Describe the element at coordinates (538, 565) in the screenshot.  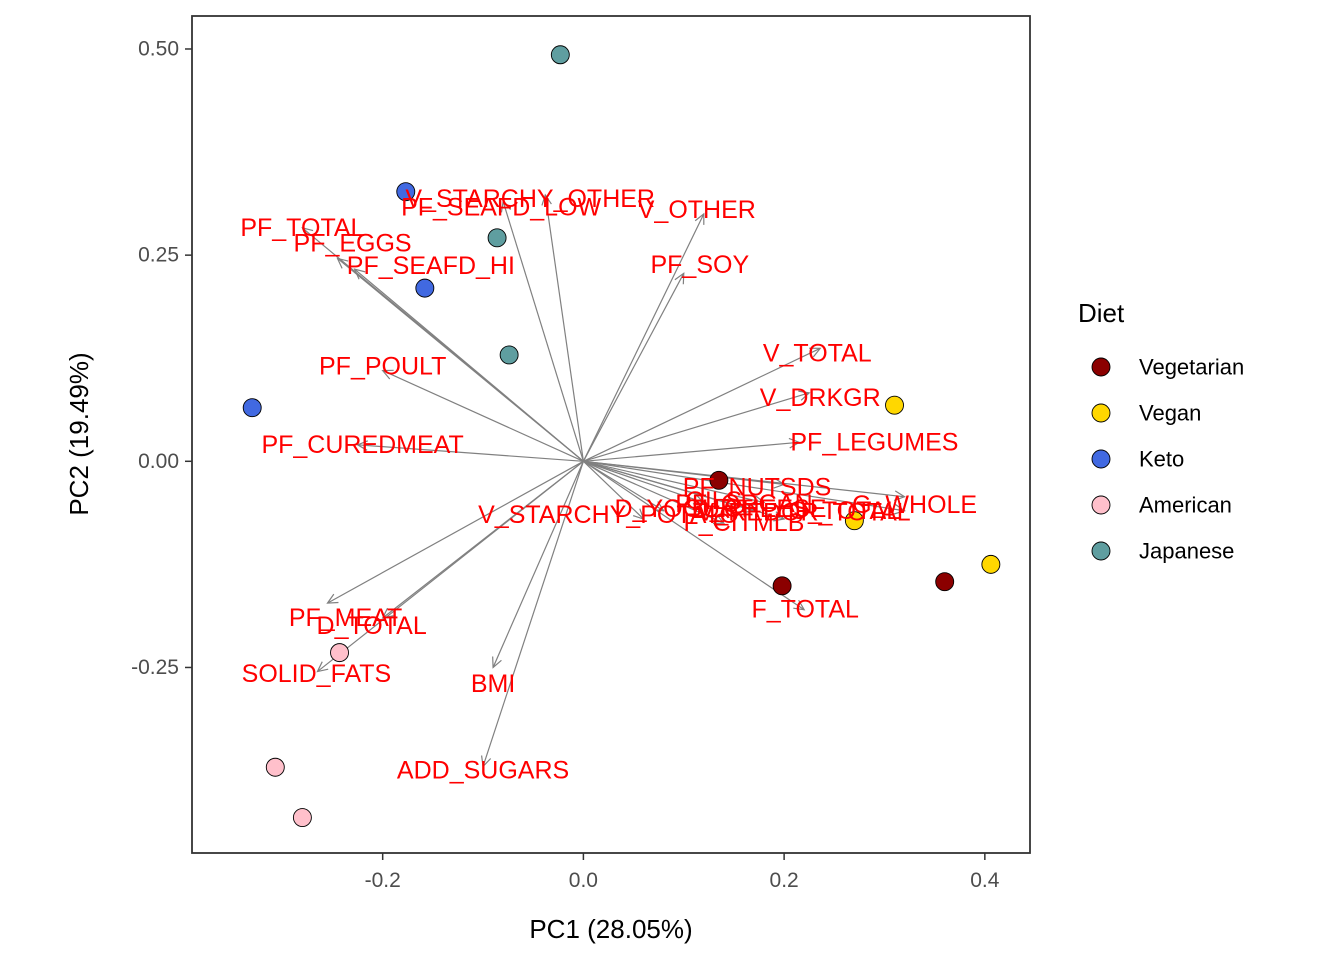
I see `loading-arrow-bmi` at that location.